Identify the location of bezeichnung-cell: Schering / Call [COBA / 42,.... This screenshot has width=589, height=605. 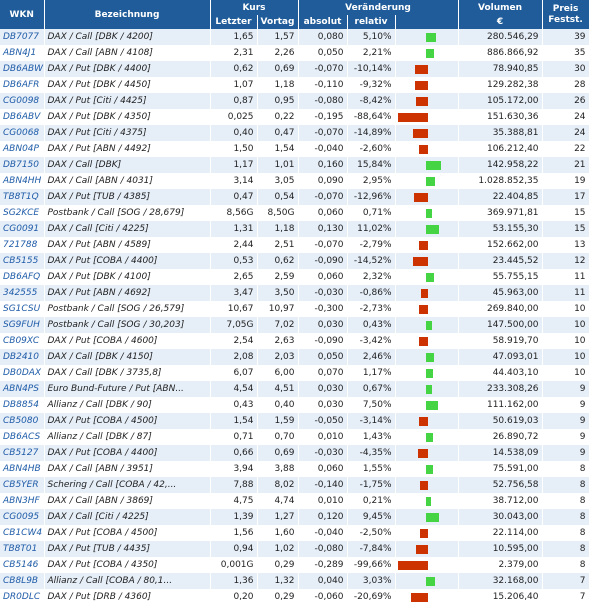
(127, 485).